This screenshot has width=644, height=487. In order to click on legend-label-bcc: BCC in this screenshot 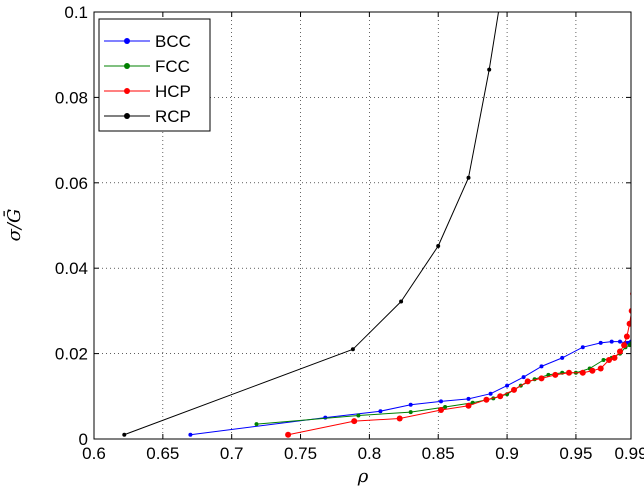, I will do `click(173, 41)`.